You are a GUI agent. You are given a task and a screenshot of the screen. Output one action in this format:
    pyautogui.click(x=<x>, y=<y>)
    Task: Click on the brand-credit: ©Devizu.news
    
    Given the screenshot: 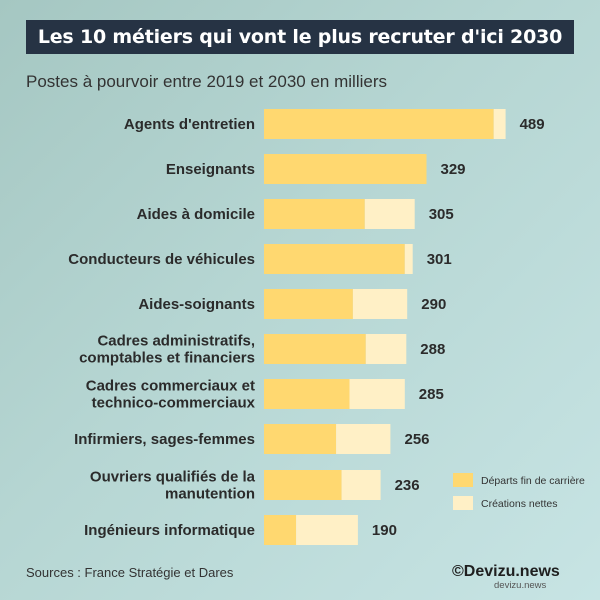 What is the action you would take?
    pyautogui.click(x=506, y=571)
    